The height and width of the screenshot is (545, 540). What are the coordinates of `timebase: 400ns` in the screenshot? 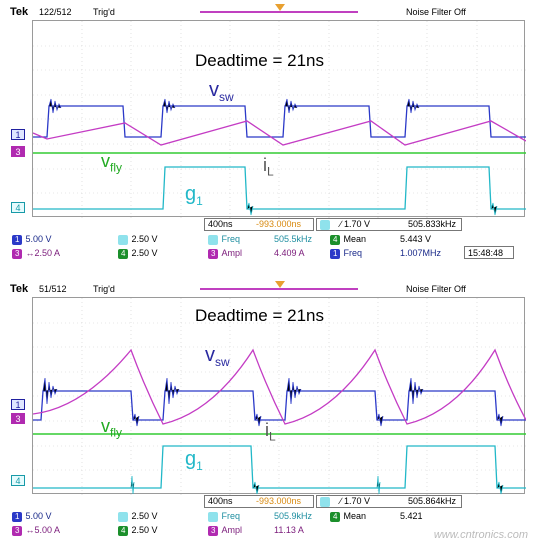 It's located at (220, 501).